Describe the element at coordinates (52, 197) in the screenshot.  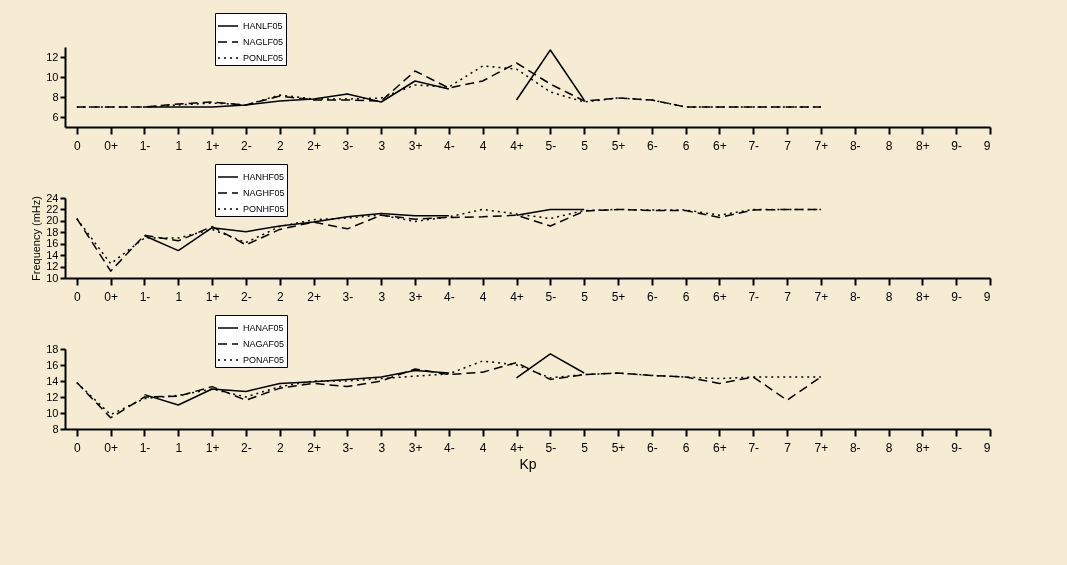
I see `y-tick-label: 24` at that location.